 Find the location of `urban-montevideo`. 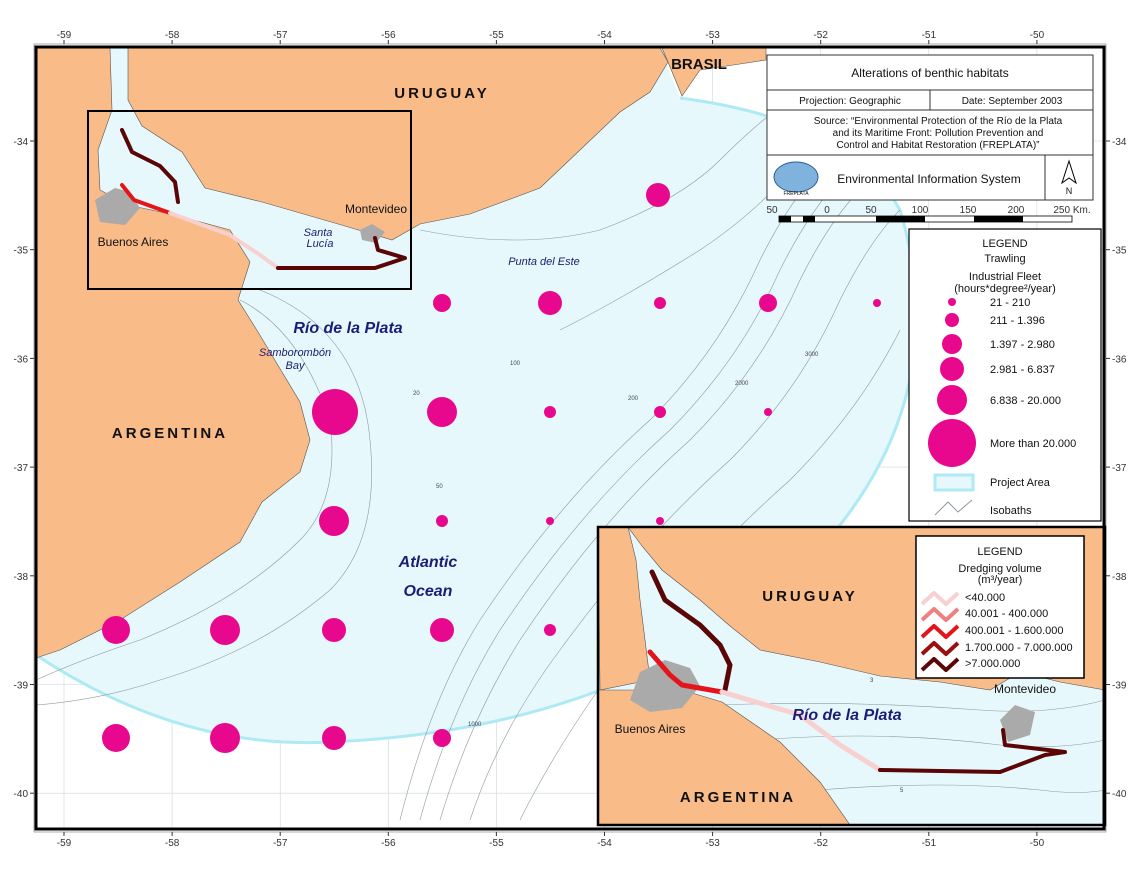

urban-montevideo is located at coordinates (372, 233).